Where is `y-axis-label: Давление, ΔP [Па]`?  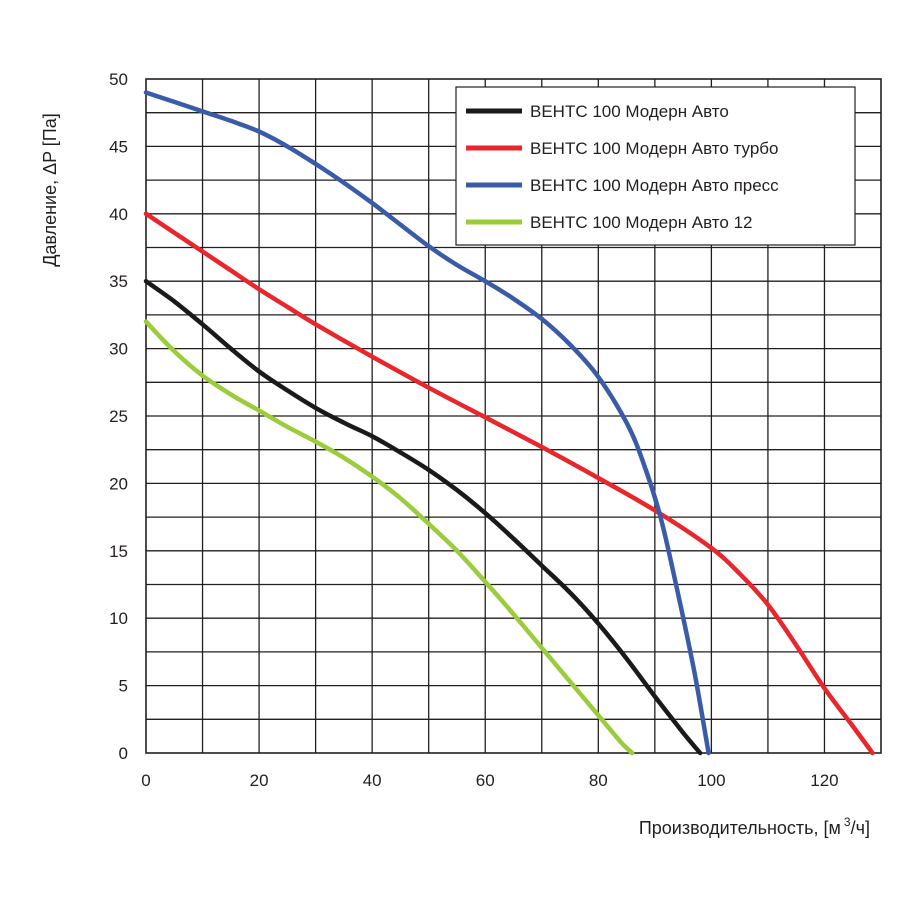
y-axis-label: Давление, ΔP [Па] is located at coordinates (50, 190).